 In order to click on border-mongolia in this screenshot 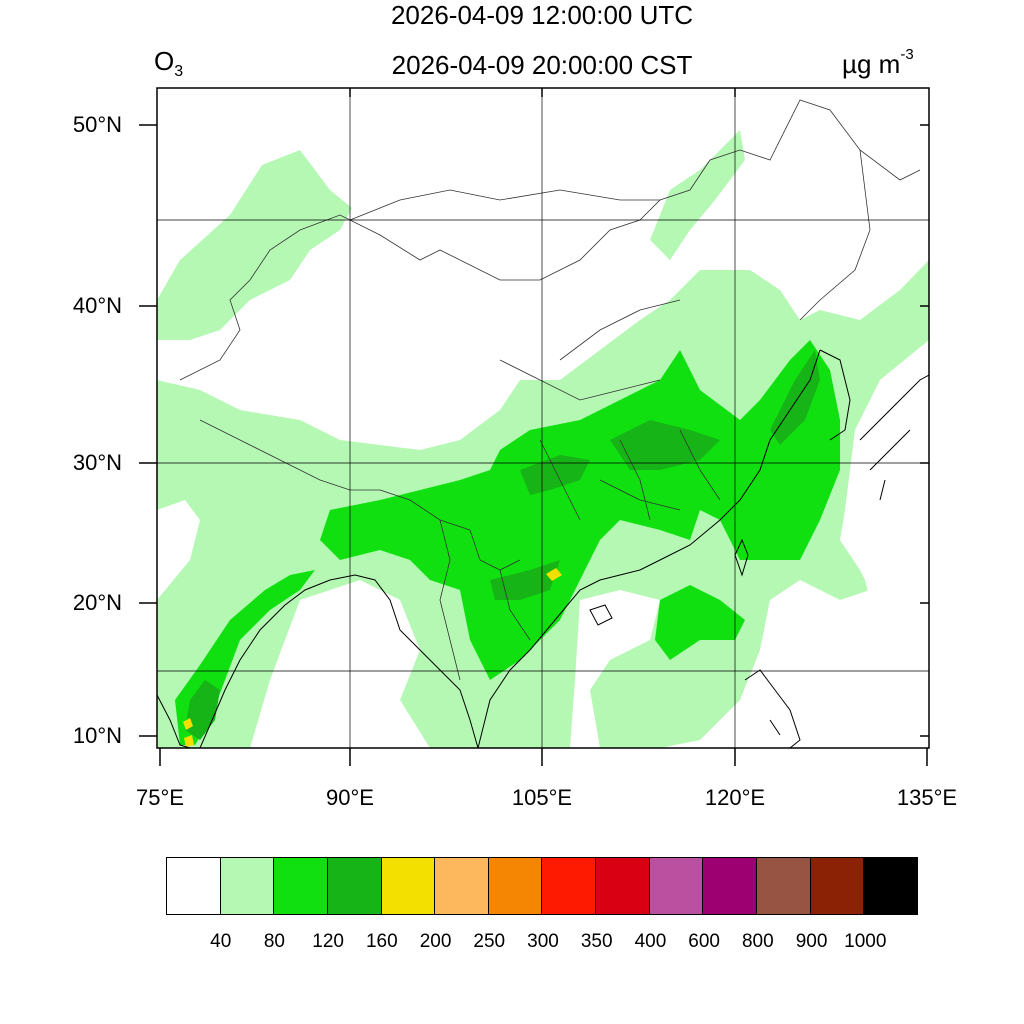, I will do `click(504, 205)`.